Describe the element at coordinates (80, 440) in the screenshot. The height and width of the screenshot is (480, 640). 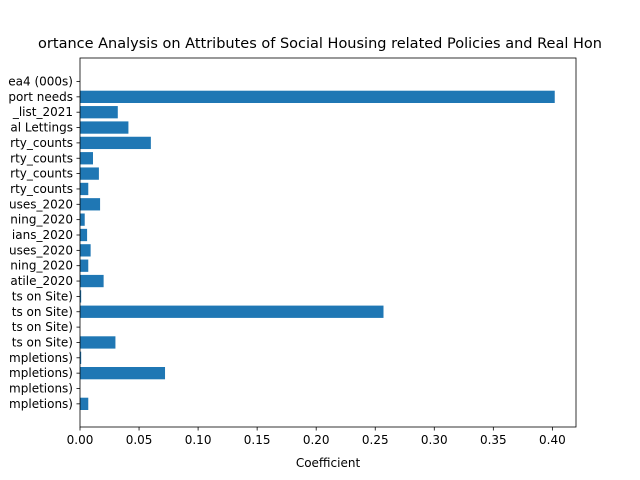
I see `x-tick-label: 0.00` at that location.